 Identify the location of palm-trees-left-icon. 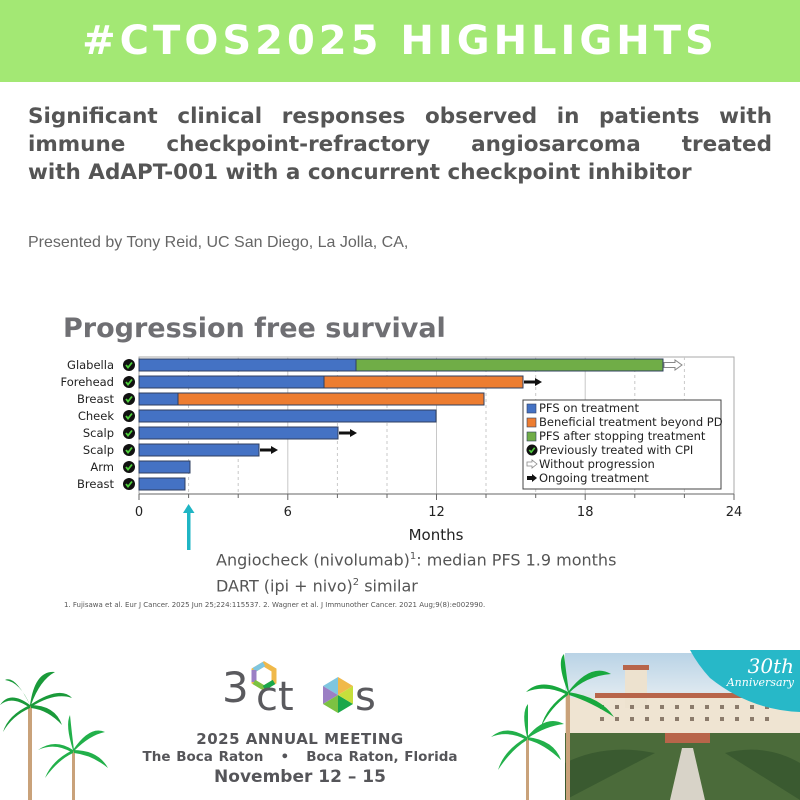
(54, 735).